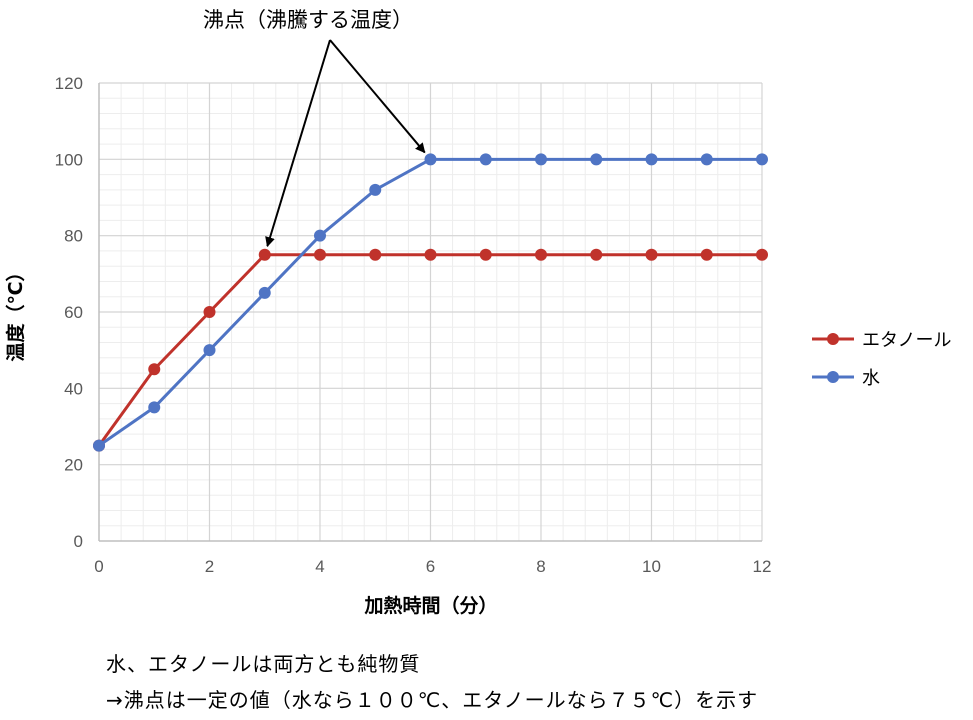 This screenshot has height=720, width=973. What do you see at coordinates (540, 566) in the screenshot?
I see `x-tick-label: 8` at bounding box center [540, 566].